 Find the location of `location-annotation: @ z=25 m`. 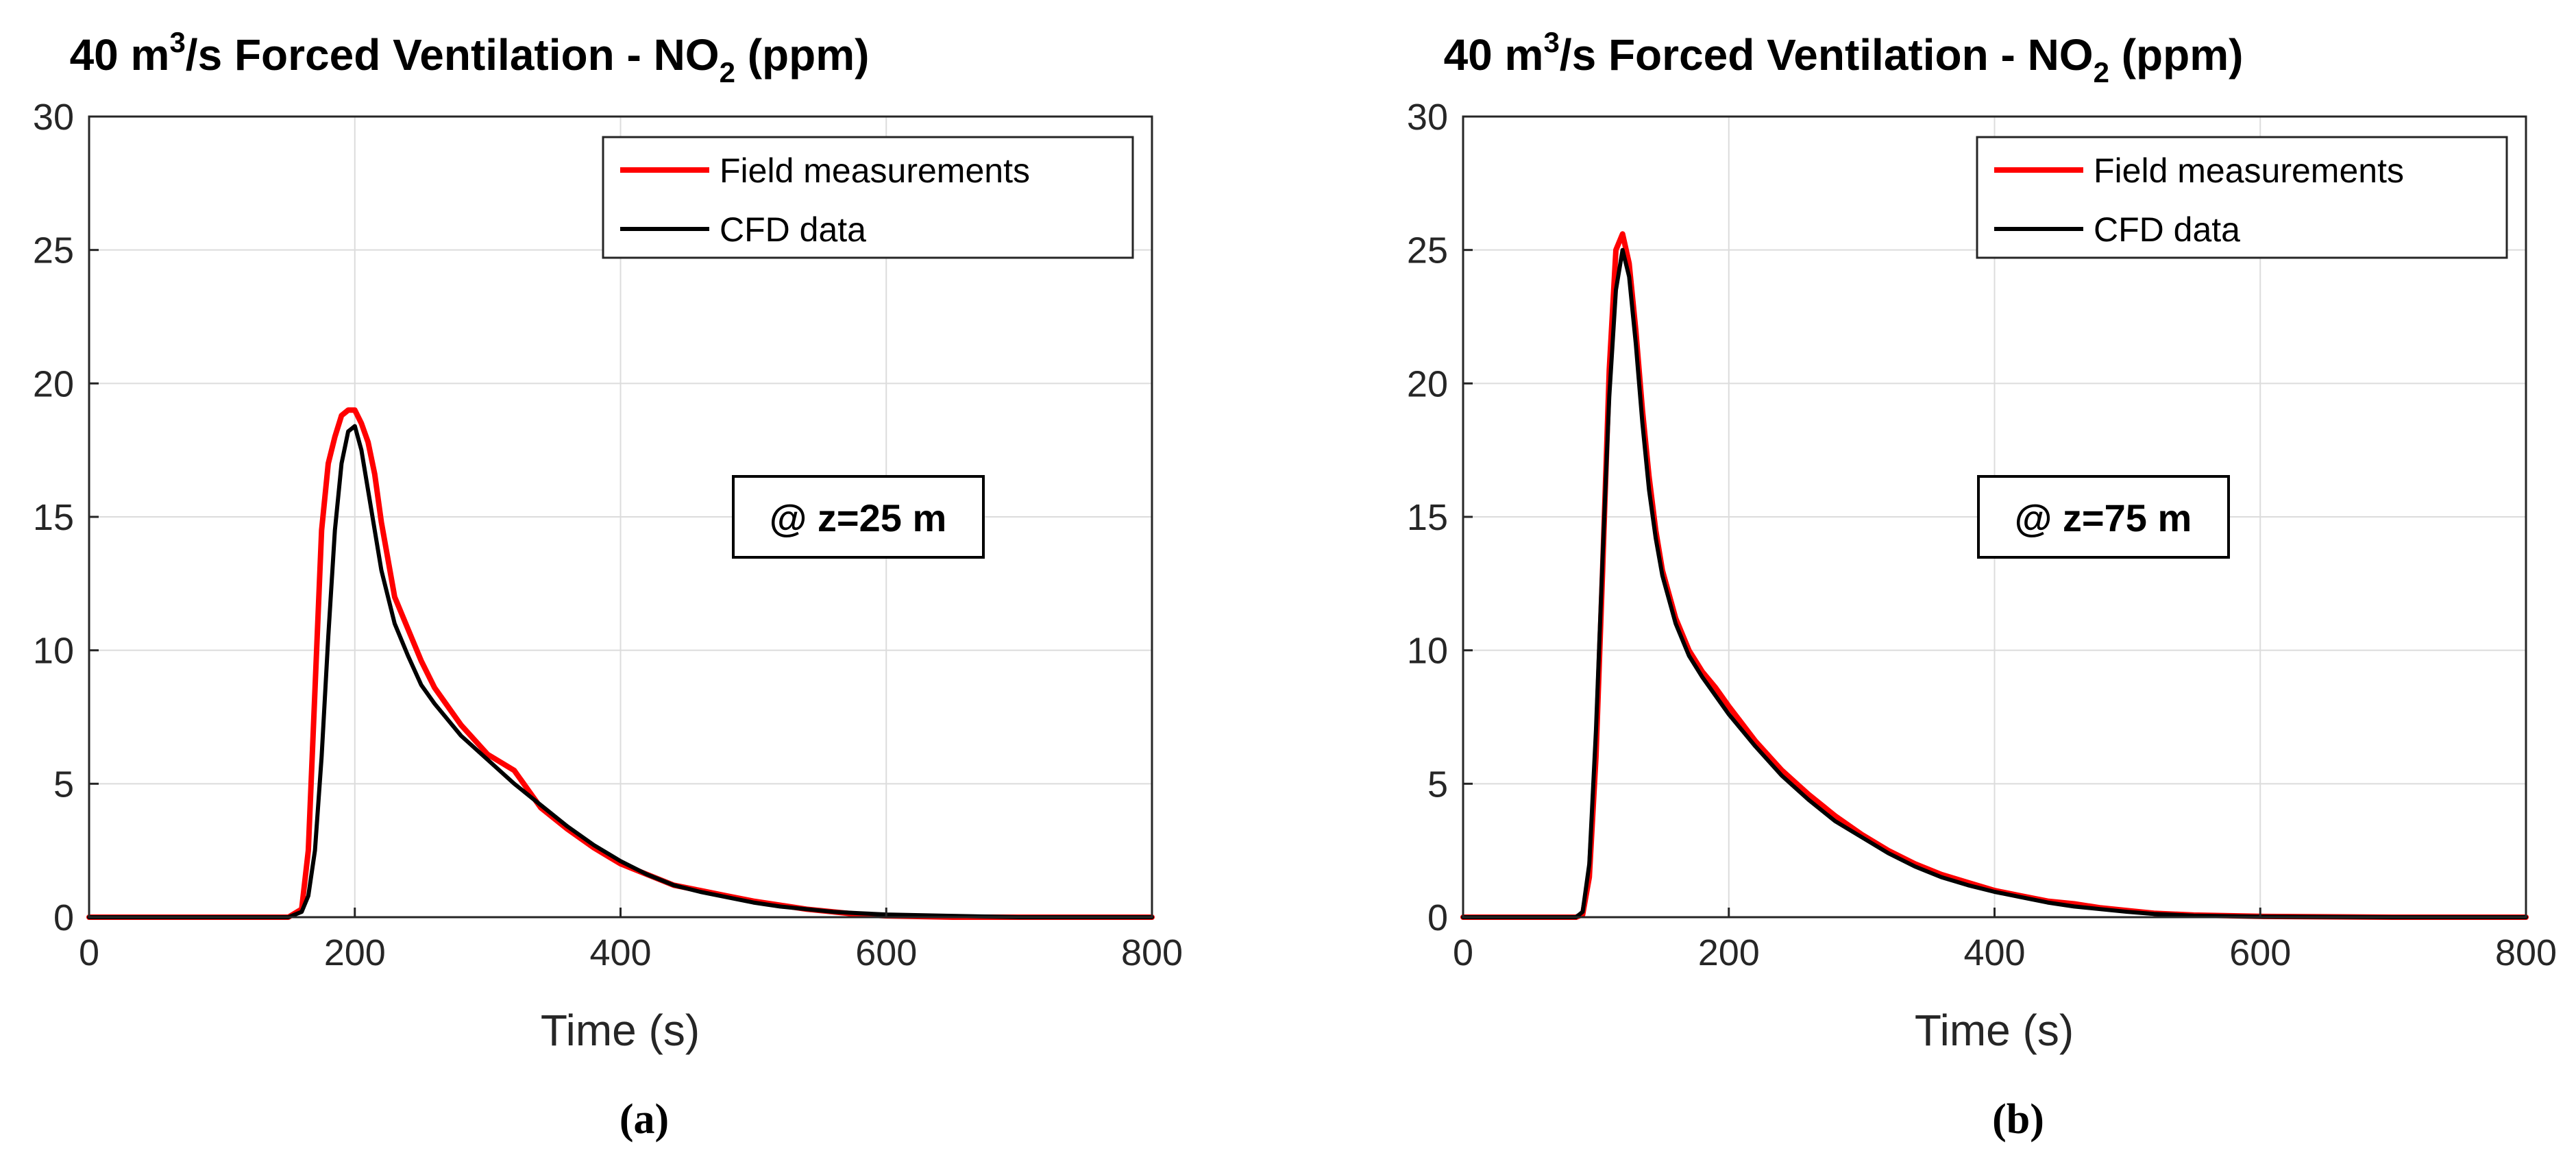

location-annotation: @ z=25 m is located at coordinates (859, 517).